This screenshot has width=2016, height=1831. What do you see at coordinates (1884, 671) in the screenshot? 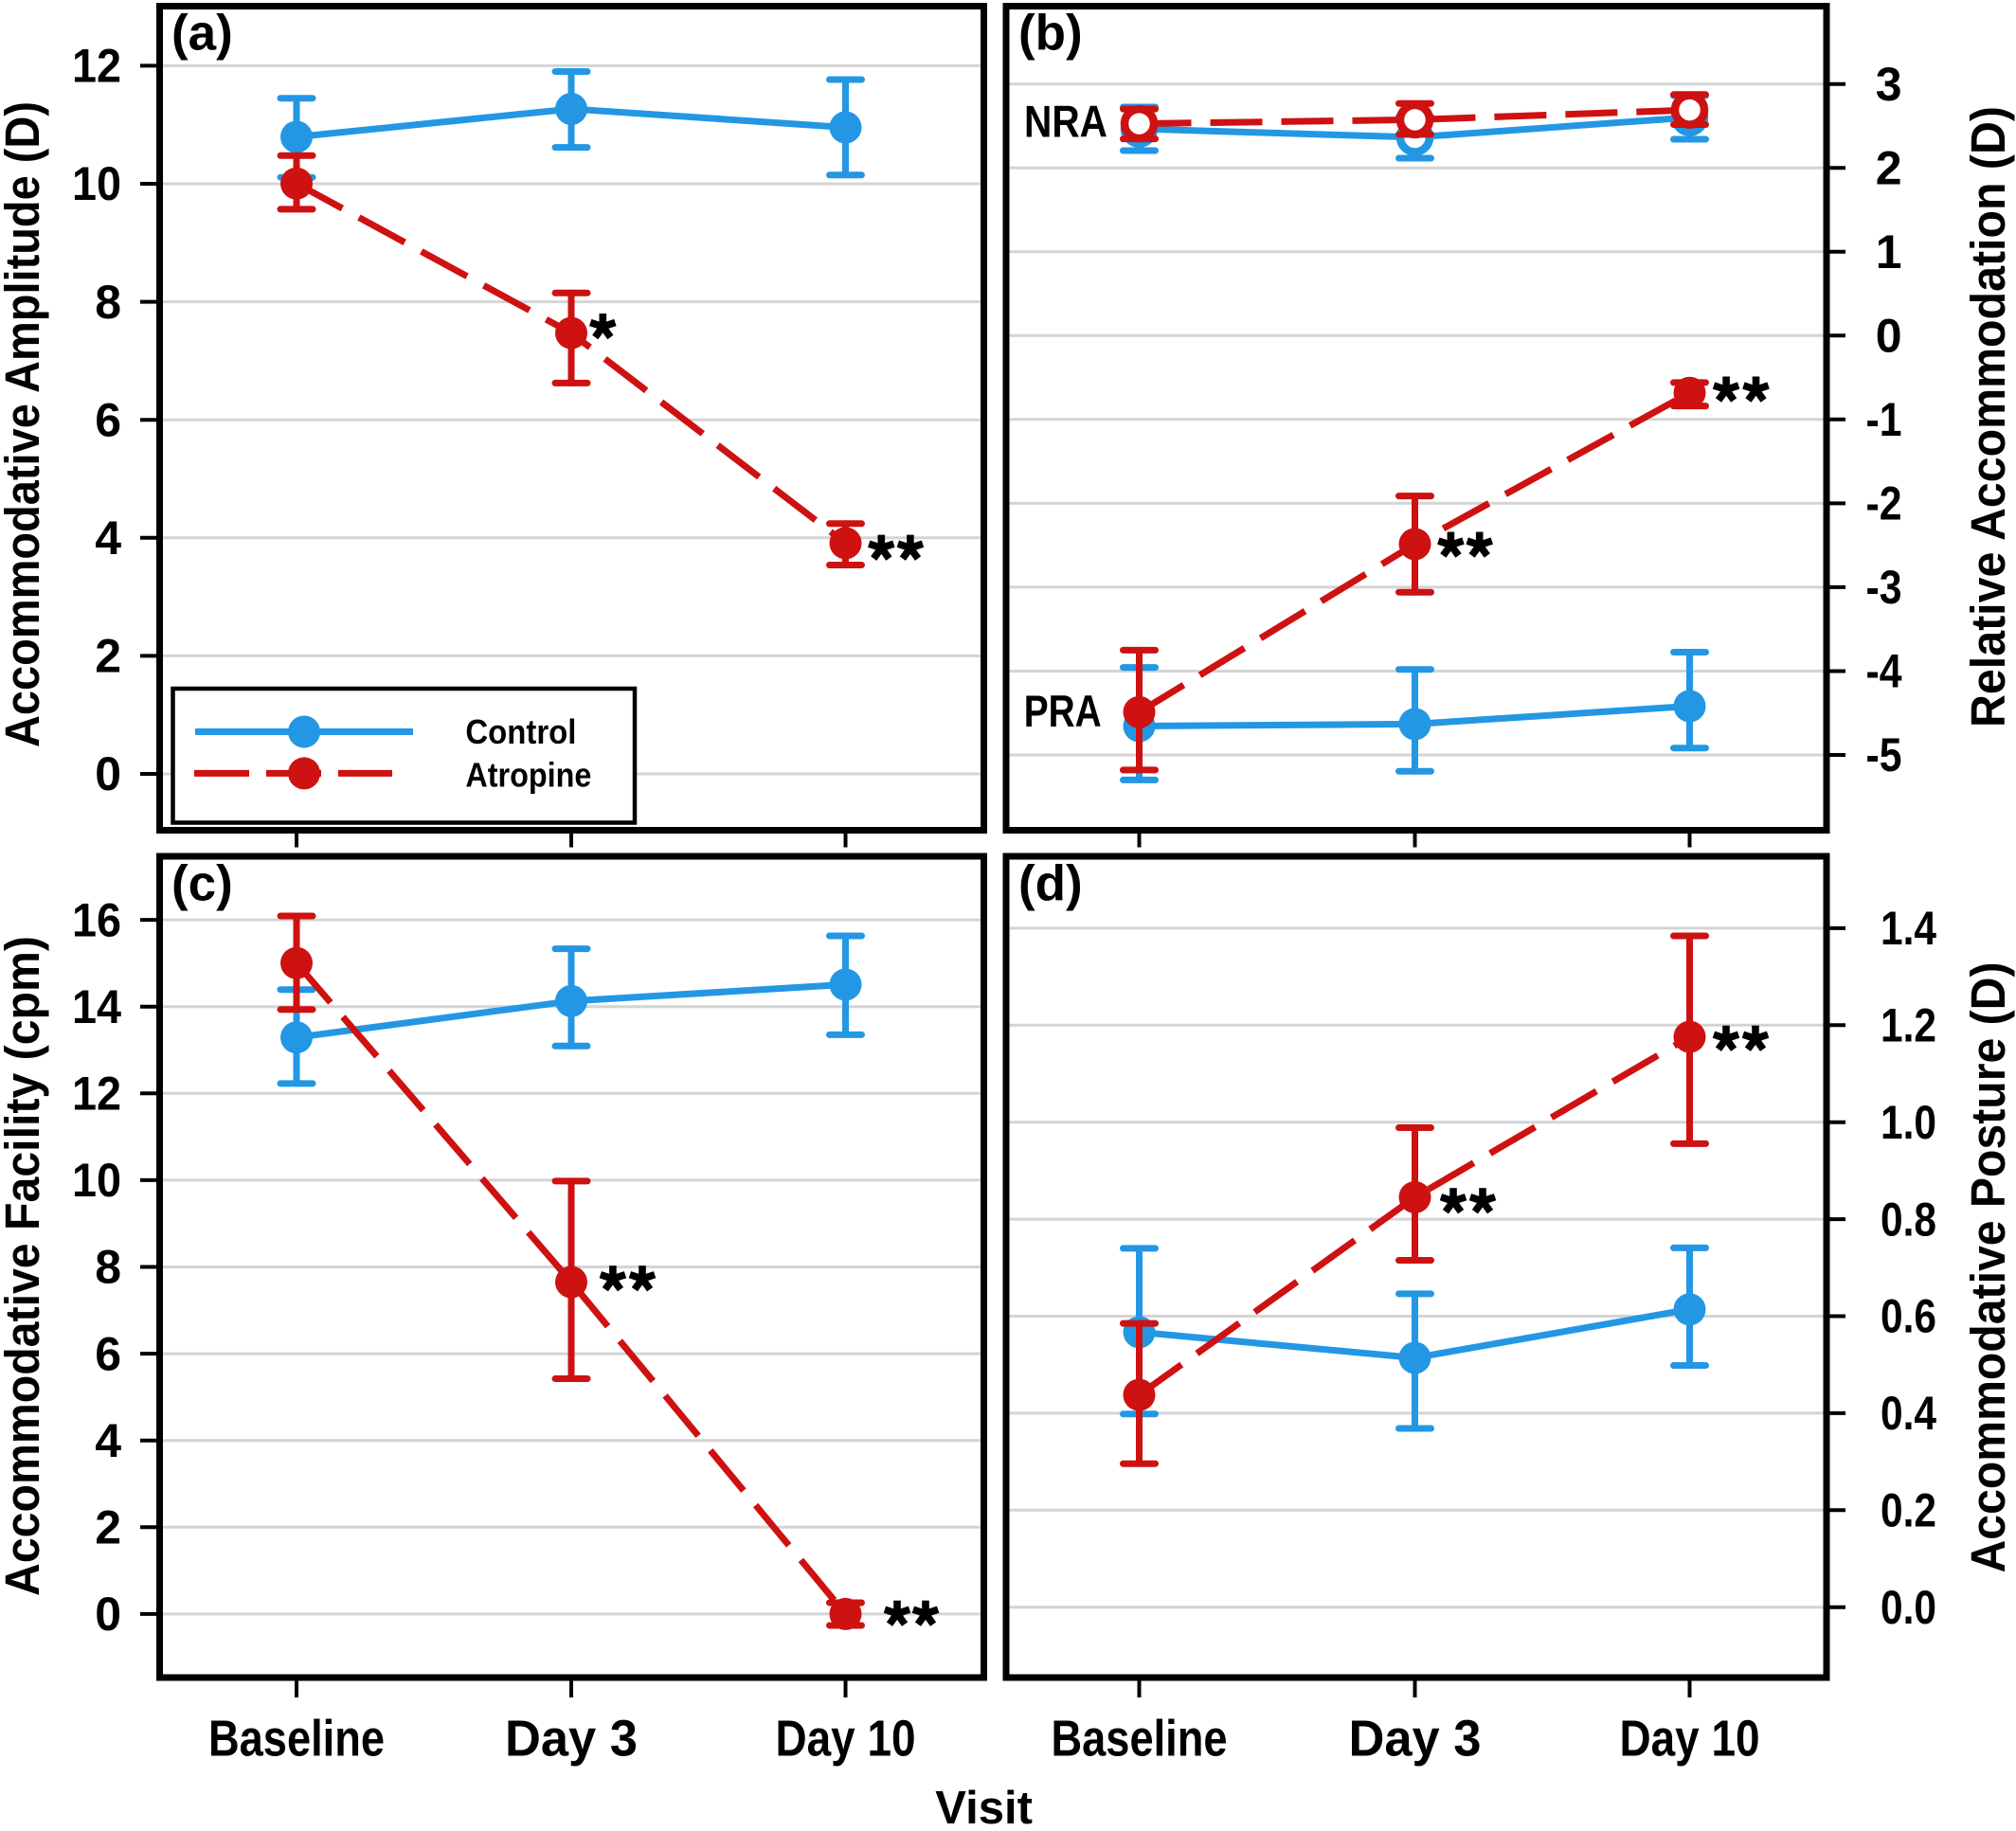
I see `svg-text: -4` at bounding box center [1884, 671].